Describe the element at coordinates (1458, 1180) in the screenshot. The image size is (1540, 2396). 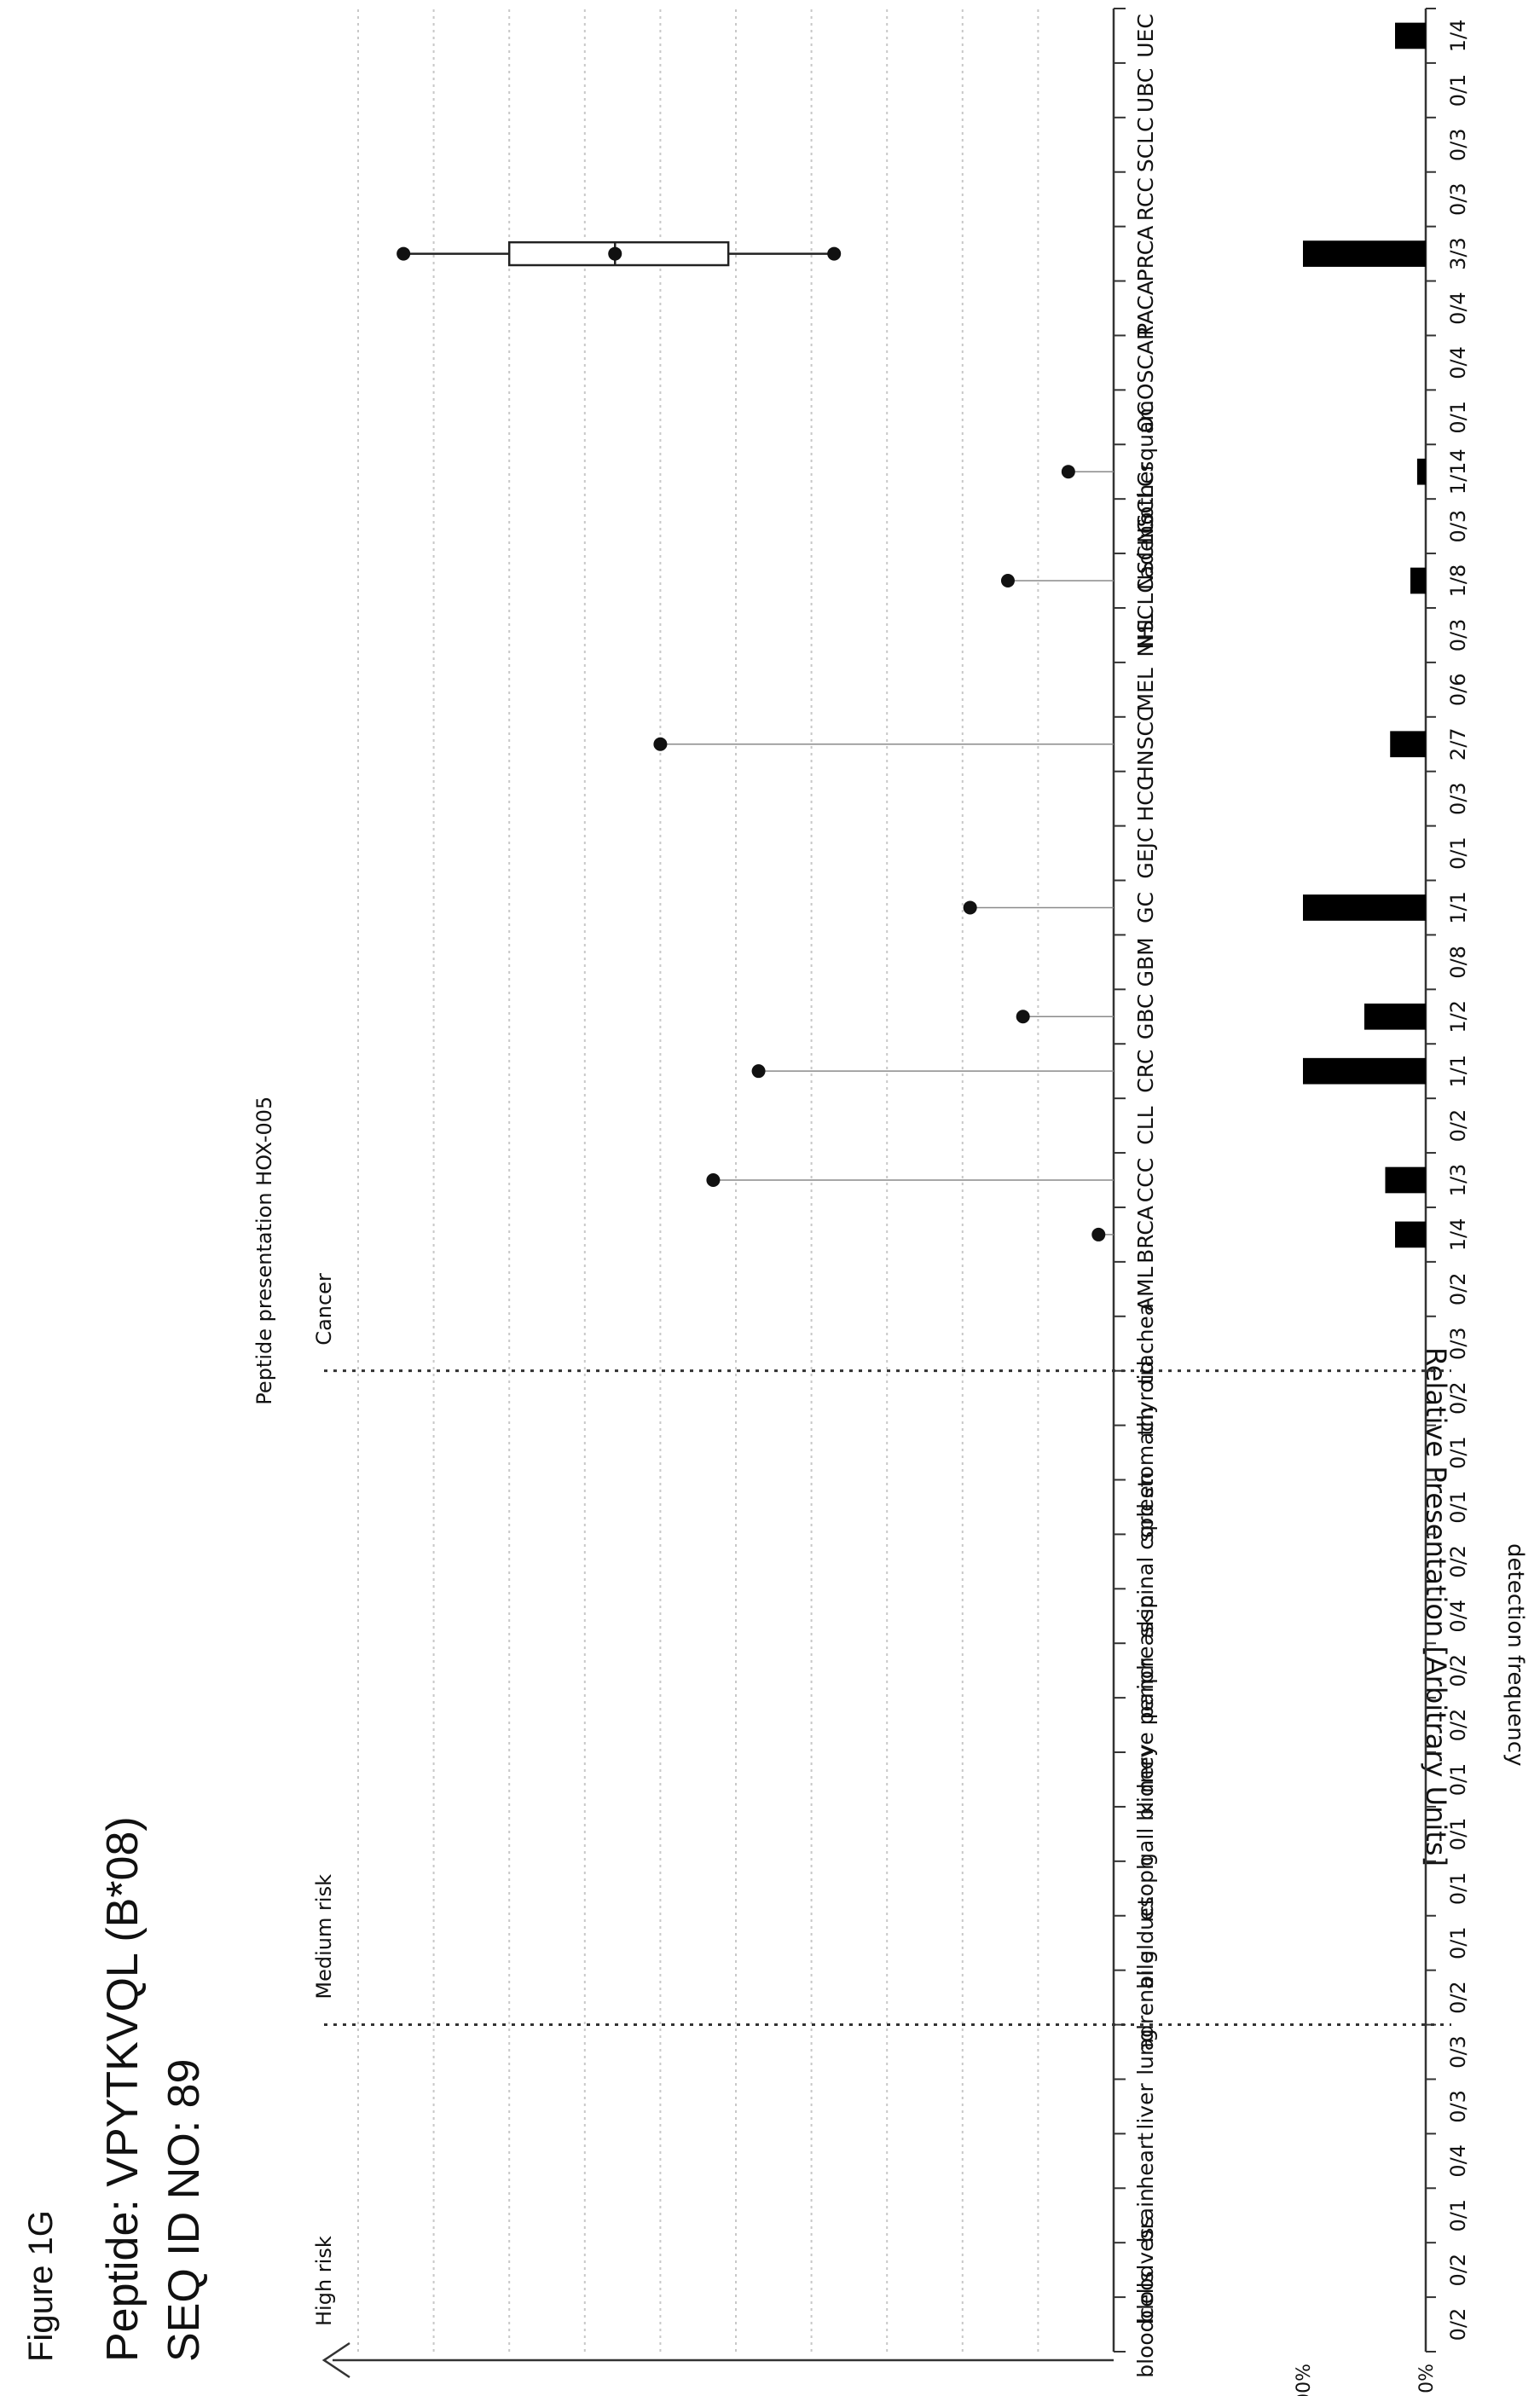
I see `frequency-label: 1/3` at that location.